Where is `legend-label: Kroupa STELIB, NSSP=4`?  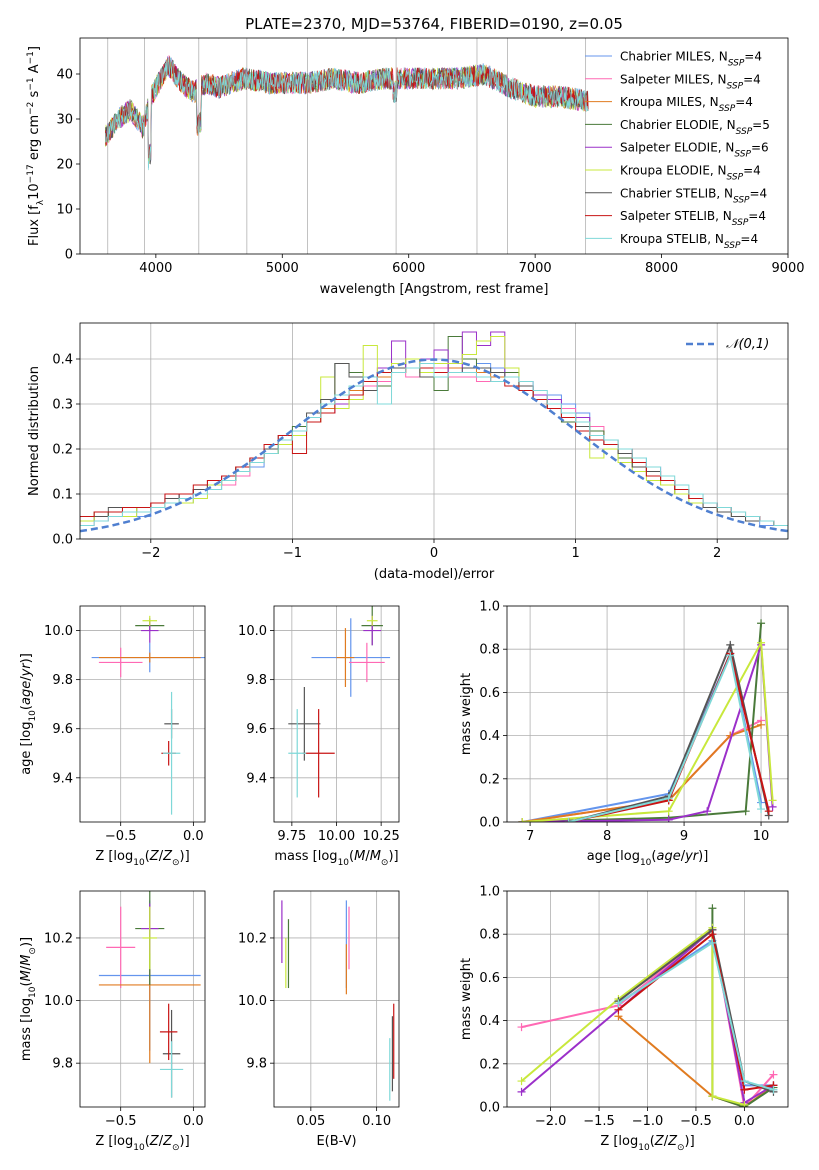
legend-label: Kroupa STELIB, NSSP=4 is located at coordinates (689, 241).